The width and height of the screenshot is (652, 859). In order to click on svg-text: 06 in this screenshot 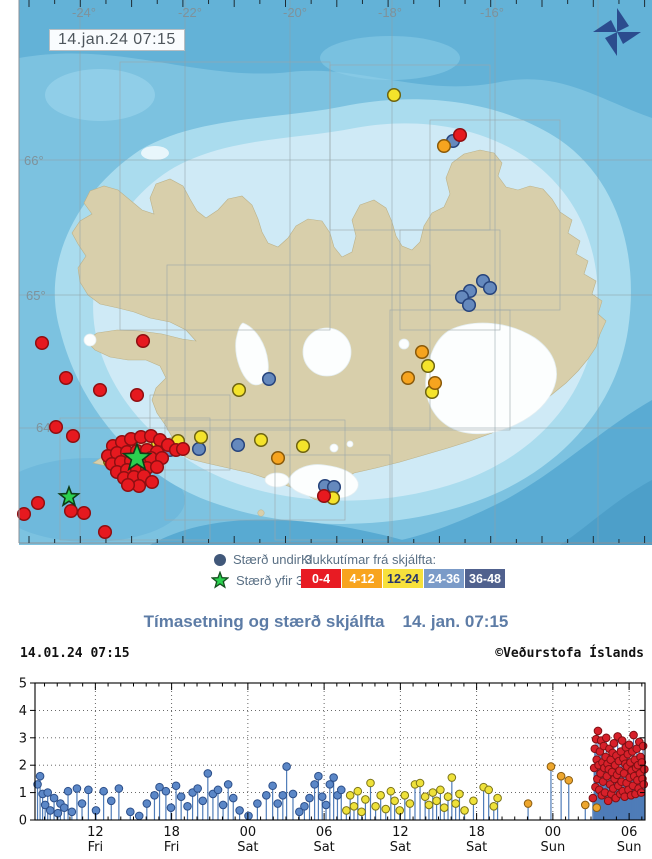, I will do `click(324, 832)`.